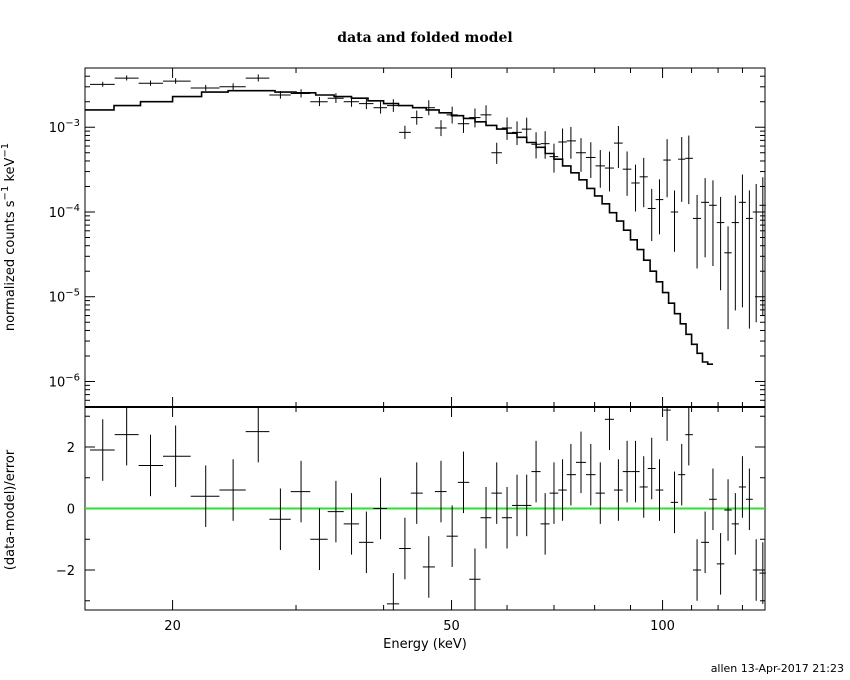 Image resolution: width=850 pixels, height=680 pixels. What do you see at coordinates (425, 38) in the screenshot?
I see `chart-title: data and folded model` at bounding box center [425, 38].